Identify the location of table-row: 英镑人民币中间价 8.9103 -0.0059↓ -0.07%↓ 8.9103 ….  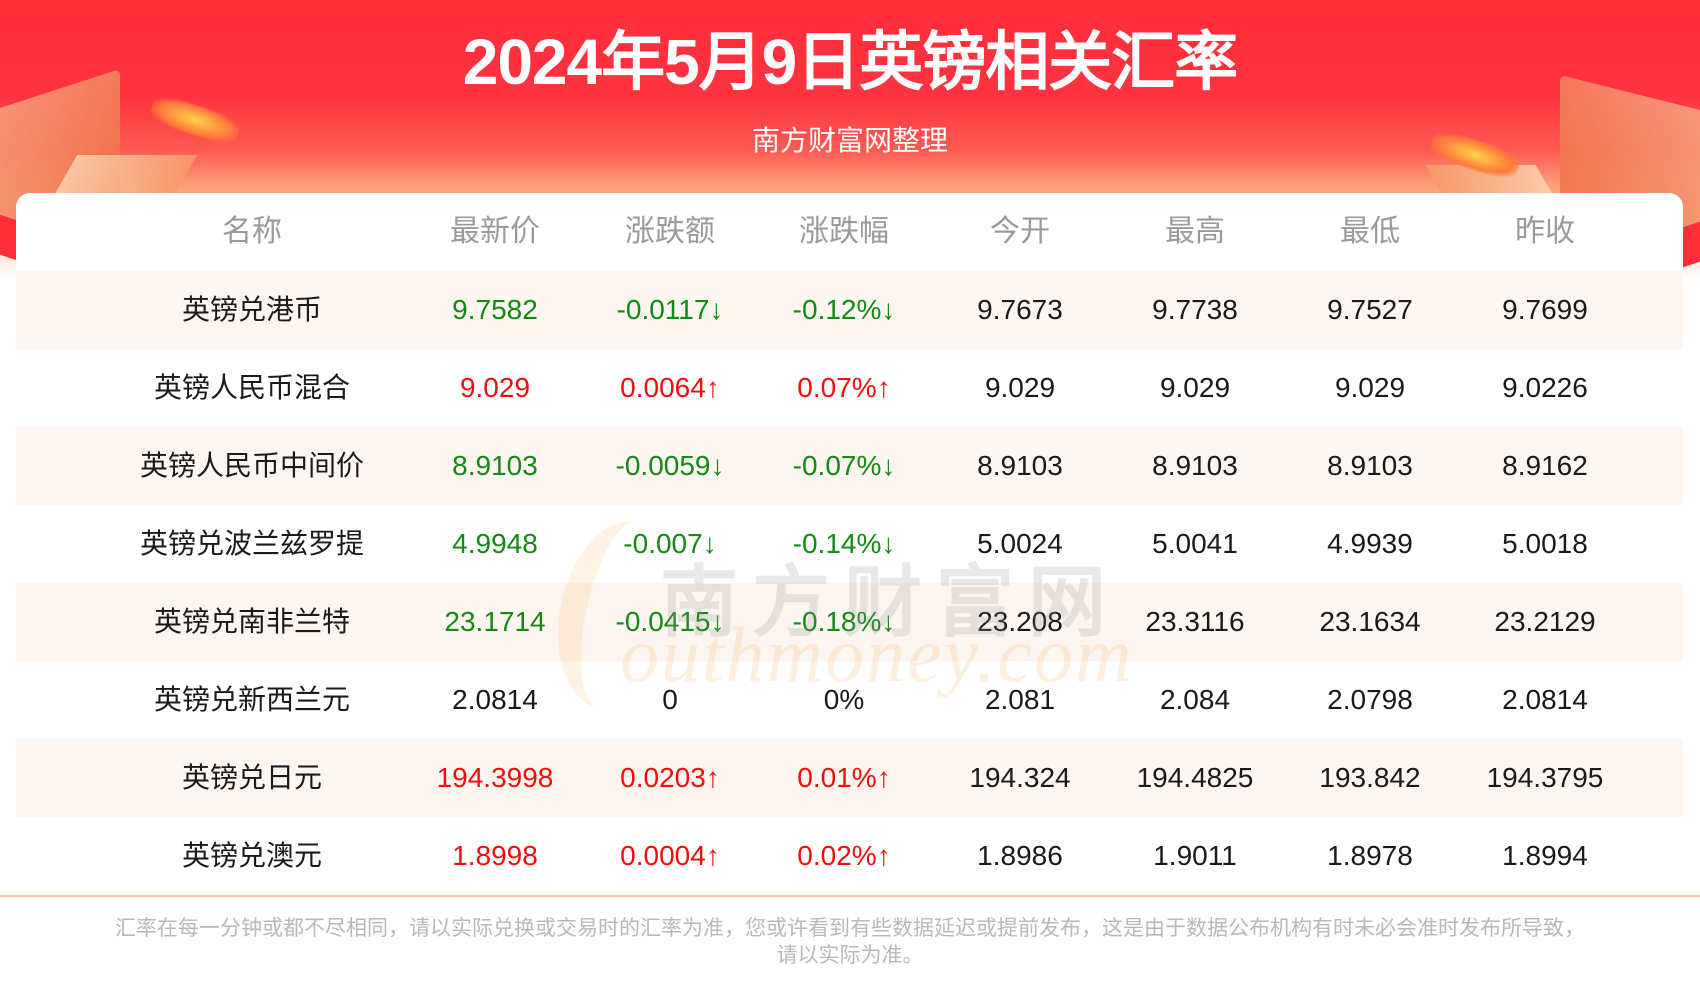
(849, 466).